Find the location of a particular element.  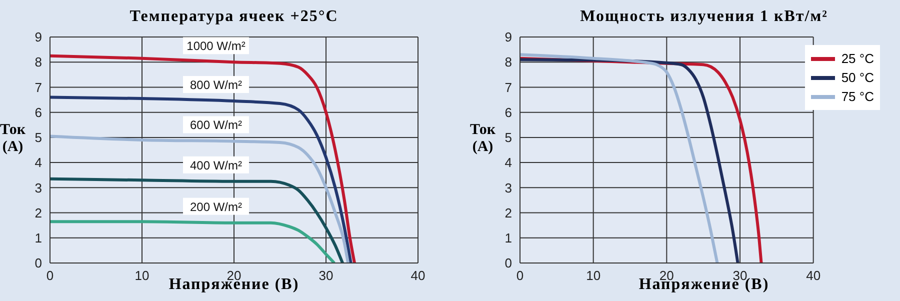

x-tick-label: 30 is located at coordinates (326, 276).